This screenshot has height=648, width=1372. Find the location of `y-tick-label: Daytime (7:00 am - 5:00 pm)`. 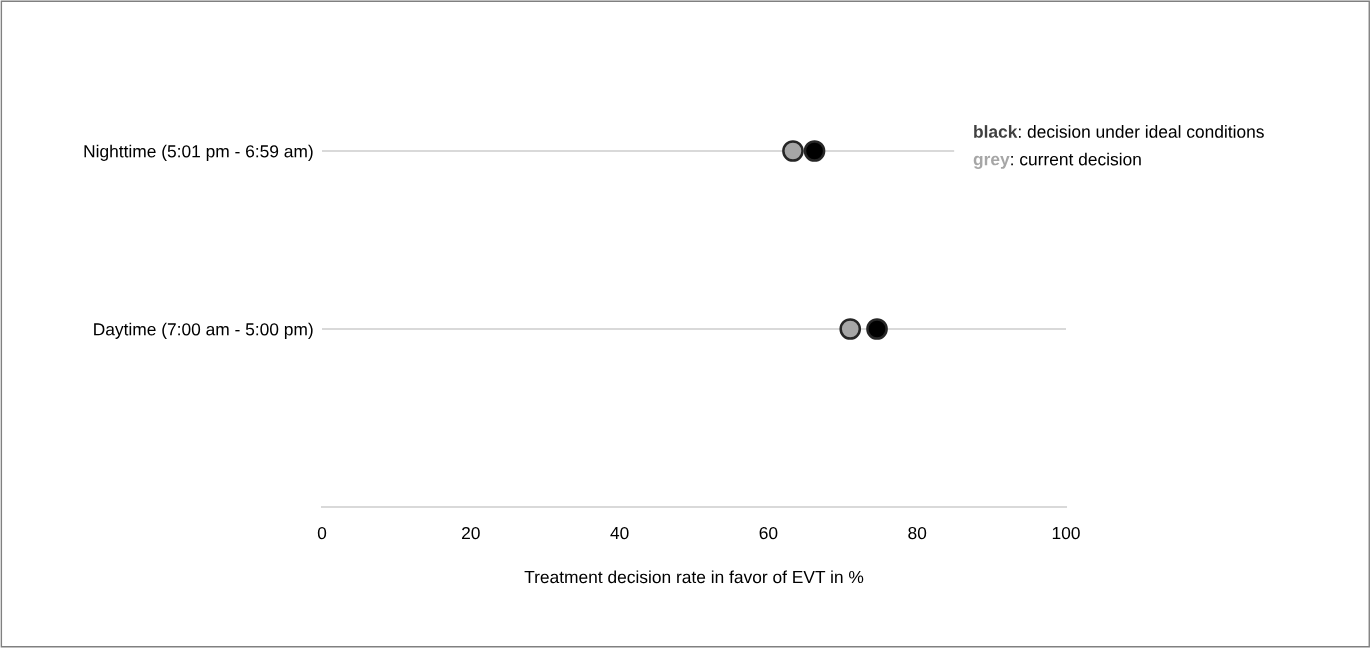

y-tick-label: Daytime (7:00 am - 5:00 pm) is located at coordinates (203, 330).